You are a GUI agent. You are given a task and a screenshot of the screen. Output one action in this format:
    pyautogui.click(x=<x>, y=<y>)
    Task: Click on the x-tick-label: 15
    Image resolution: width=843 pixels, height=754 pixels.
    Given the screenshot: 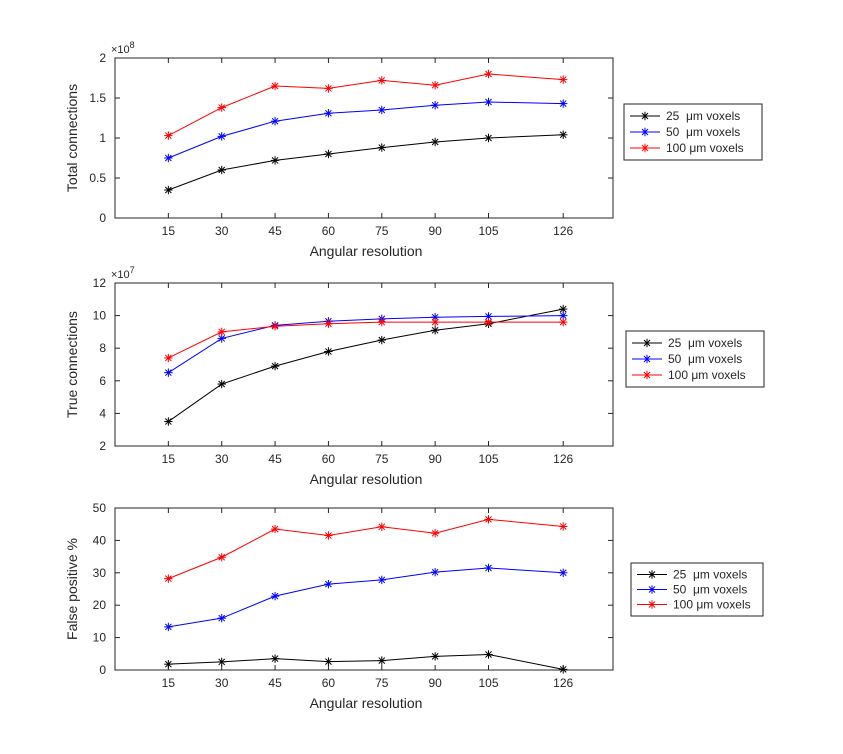 What is the action you would take?
    pyautogui.click(x=169, y=683)
    